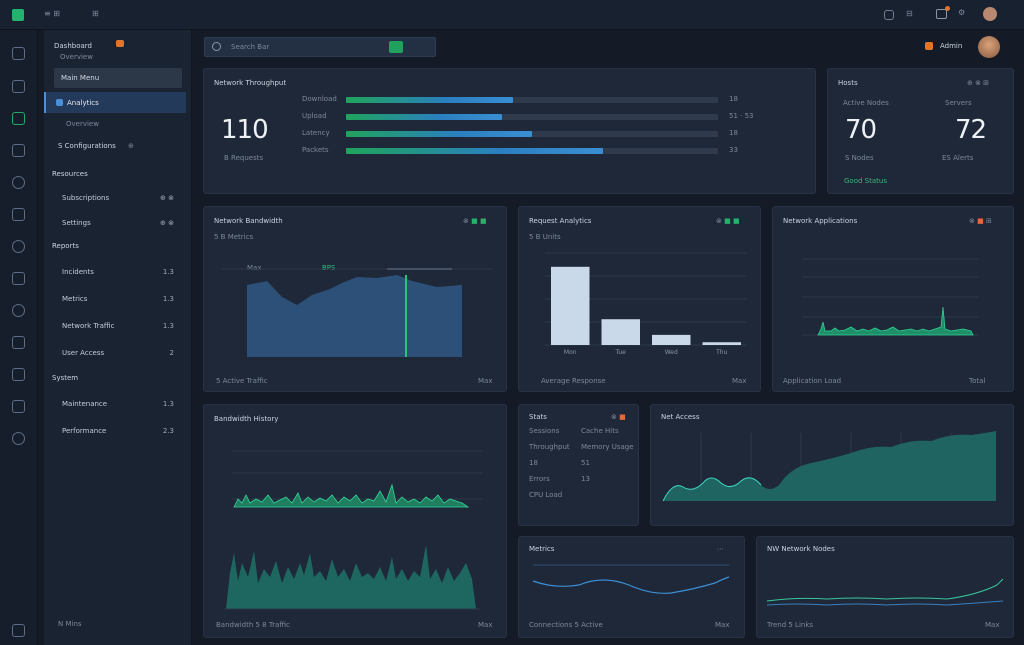 This screenshot has width=1024, height=645. What do you see at coordinates (65, 378) in the screenshot?
I see `section-system: System` at bounding box center [65, 378].